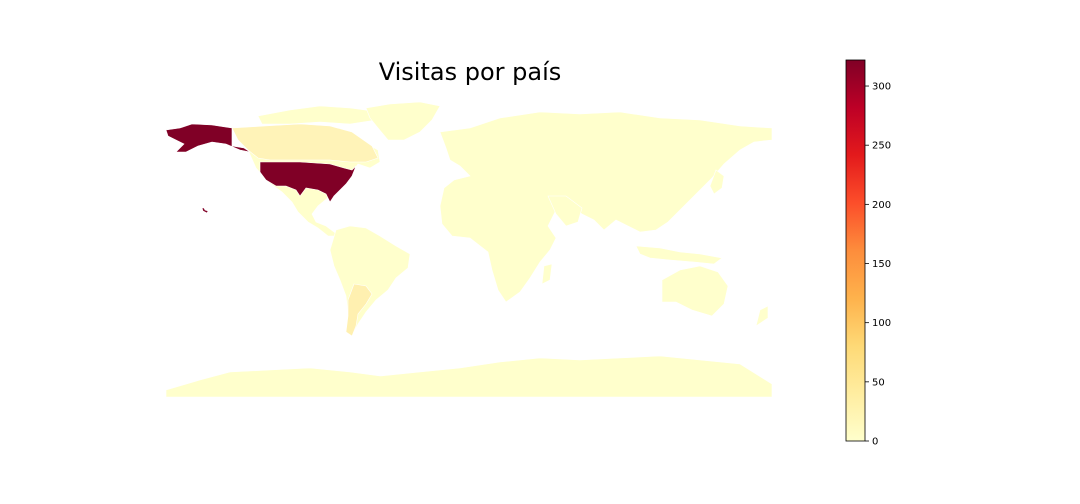 The image size is (1080, 504). What do you see at coordinates (547, 274) in the screenshot?
I see `madagascar-region` at bounding box center [547, 274].